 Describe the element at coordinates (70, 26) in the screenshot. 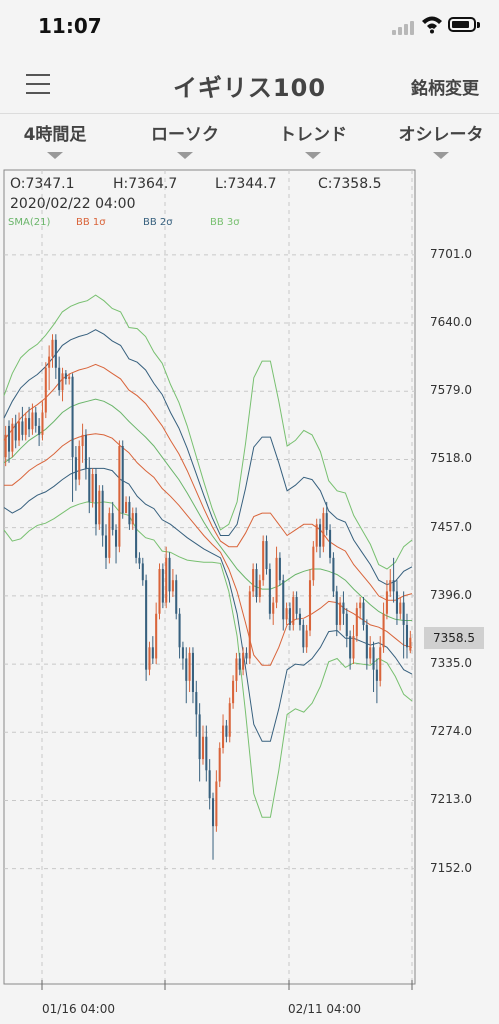

I see `status-time: 11:07` at that location.